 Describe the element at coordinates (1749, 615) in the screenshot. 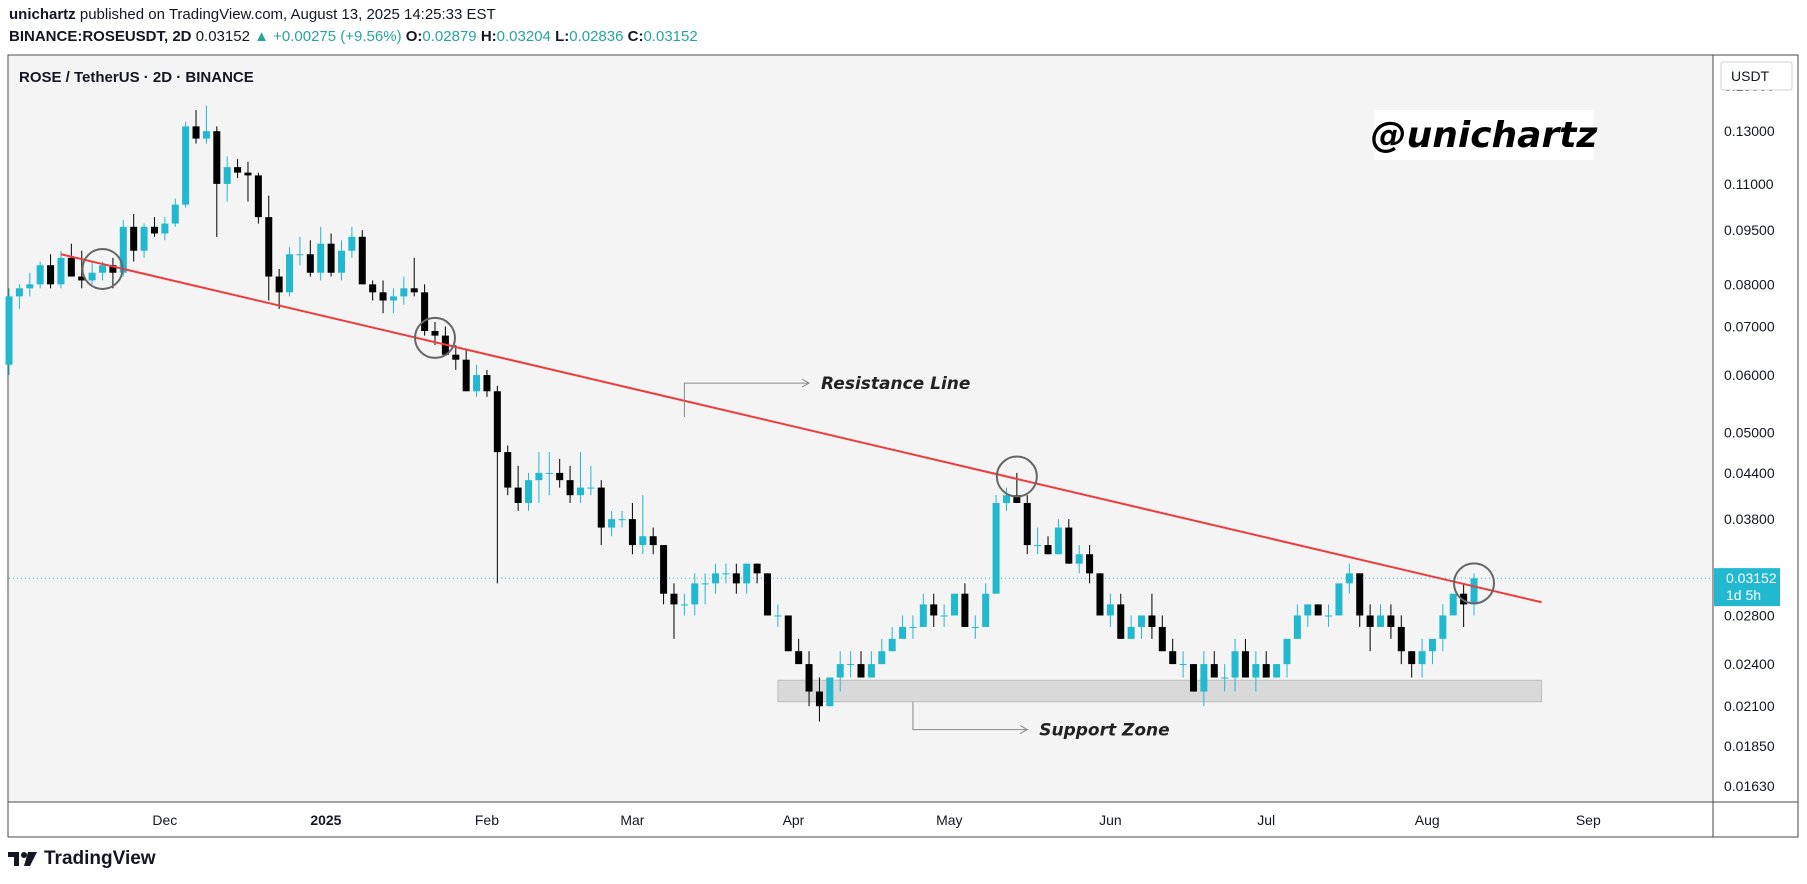

I see `y-tick-label: 0.02800` at that location.